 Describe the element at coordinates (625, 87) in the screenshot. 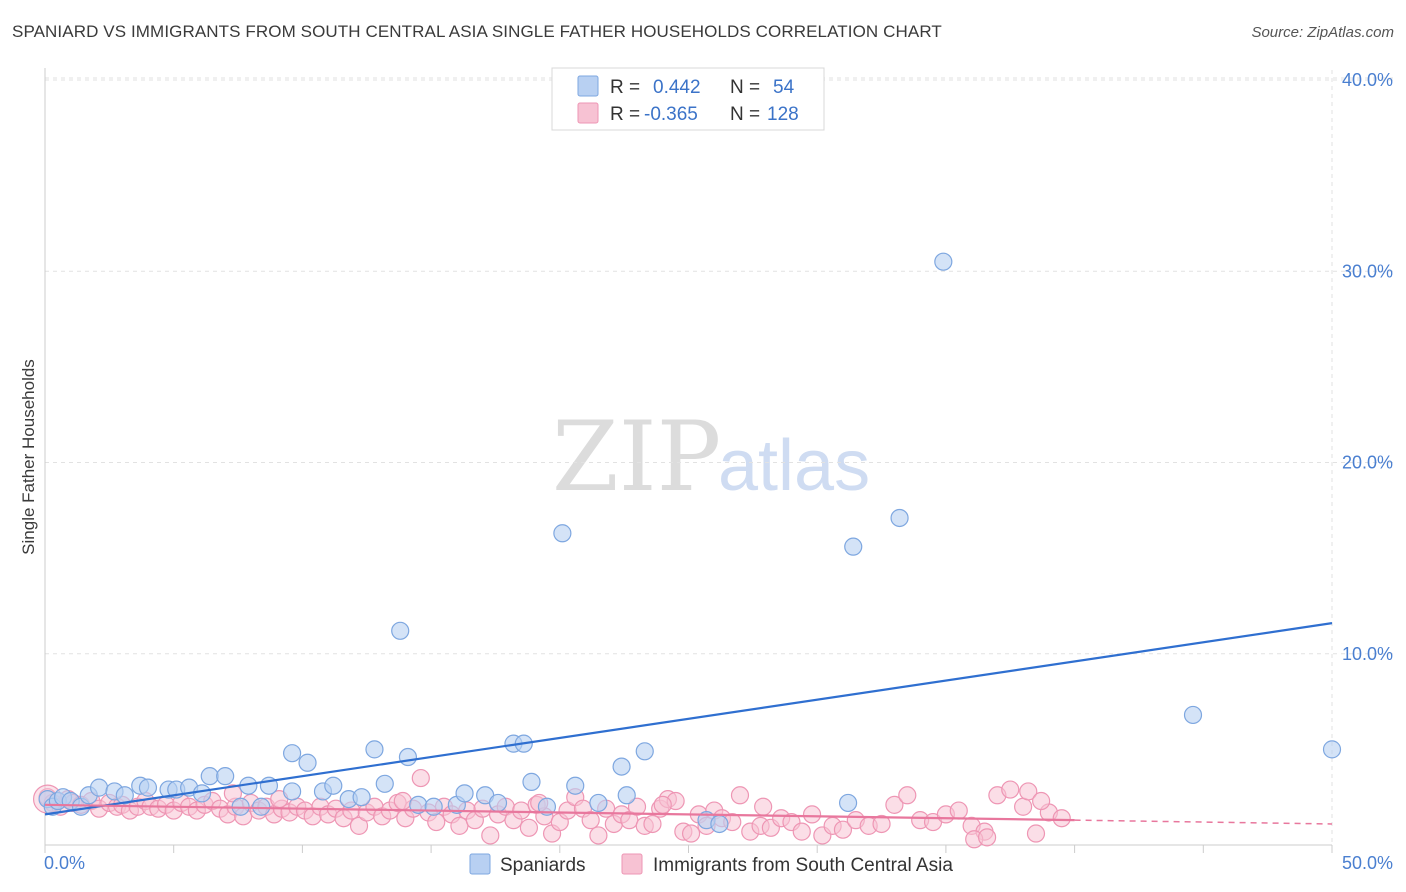

I see `legend-r-label-1: R =` at that location.